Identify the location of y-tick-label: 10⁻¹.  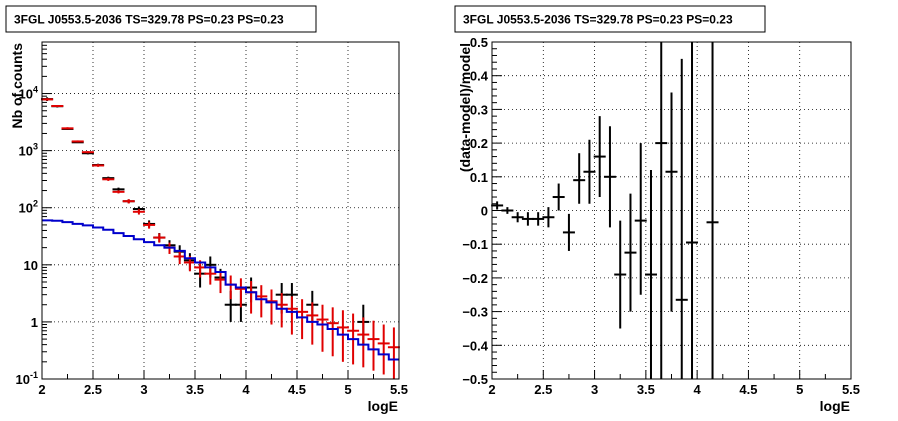
(27, 378).